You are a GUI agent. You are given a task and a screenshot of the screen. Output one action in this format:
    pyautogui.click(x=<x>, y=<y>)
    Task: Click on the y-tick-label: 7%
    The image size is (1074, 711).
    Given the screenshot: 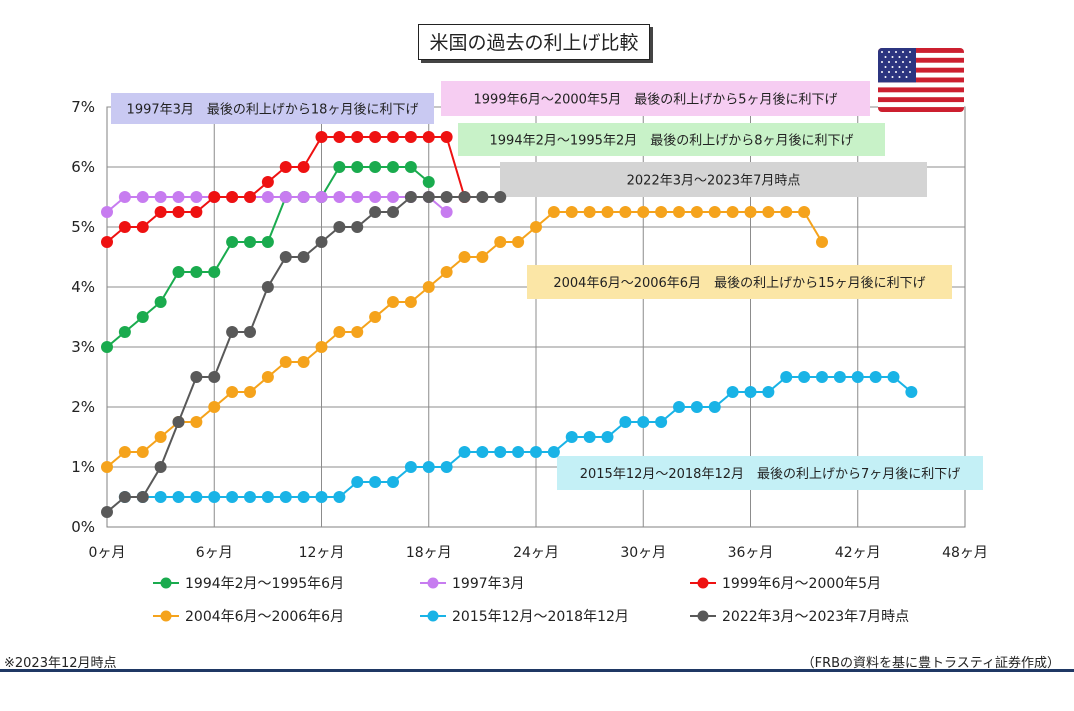 What is the action you would take?
    pyautogui.click(x=83, y=107)
    